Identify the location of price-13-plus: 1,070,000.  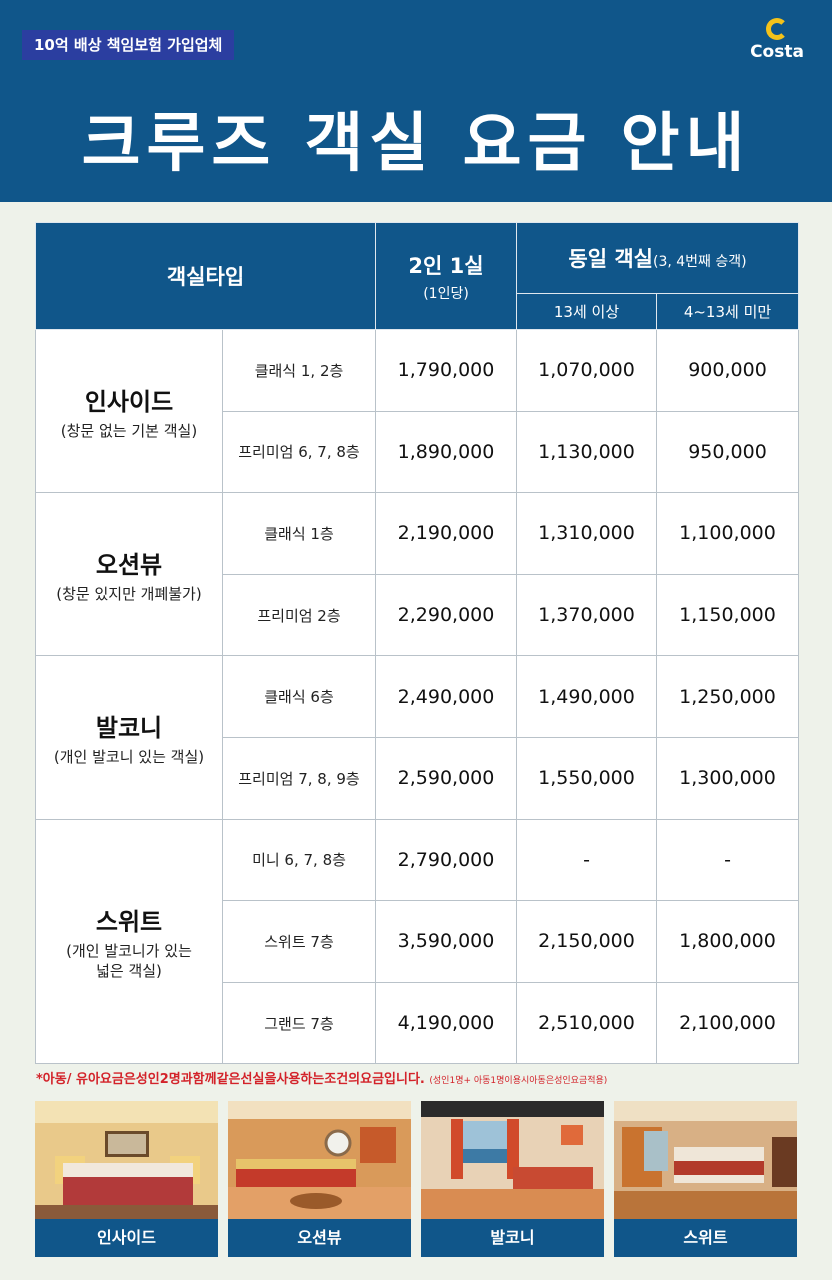
(586, 370).